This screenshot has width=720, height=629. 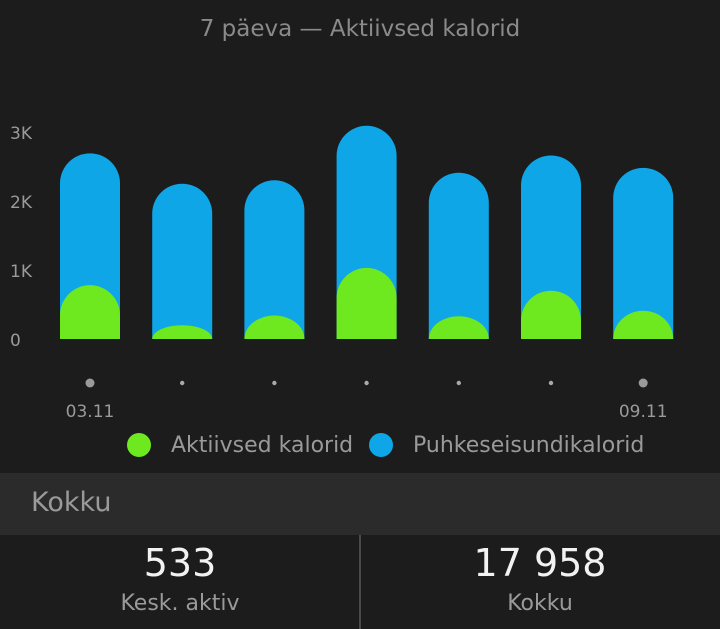 What do you see at coordinates (15, 341) in the screenshot?
I see `y-tick-label: 0` at bounding box center [15, 341].